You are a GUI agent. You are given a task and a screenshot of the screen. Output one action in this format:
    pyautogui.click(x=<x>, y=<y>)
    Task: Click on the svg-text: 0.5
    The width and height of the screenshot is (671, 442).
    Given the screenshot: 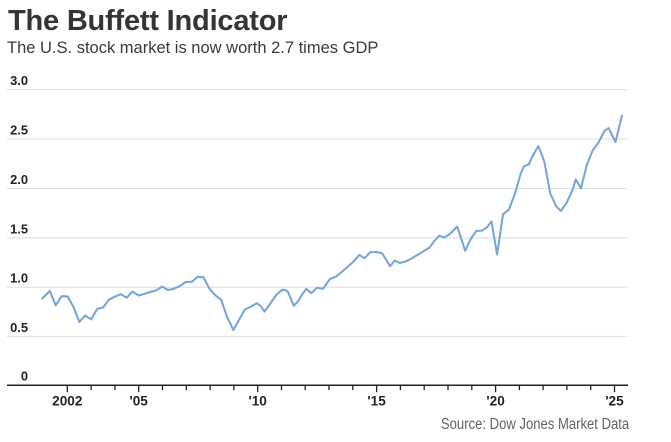 What is the action you would take?
    pyautogui.click(x=19, y=327)
    